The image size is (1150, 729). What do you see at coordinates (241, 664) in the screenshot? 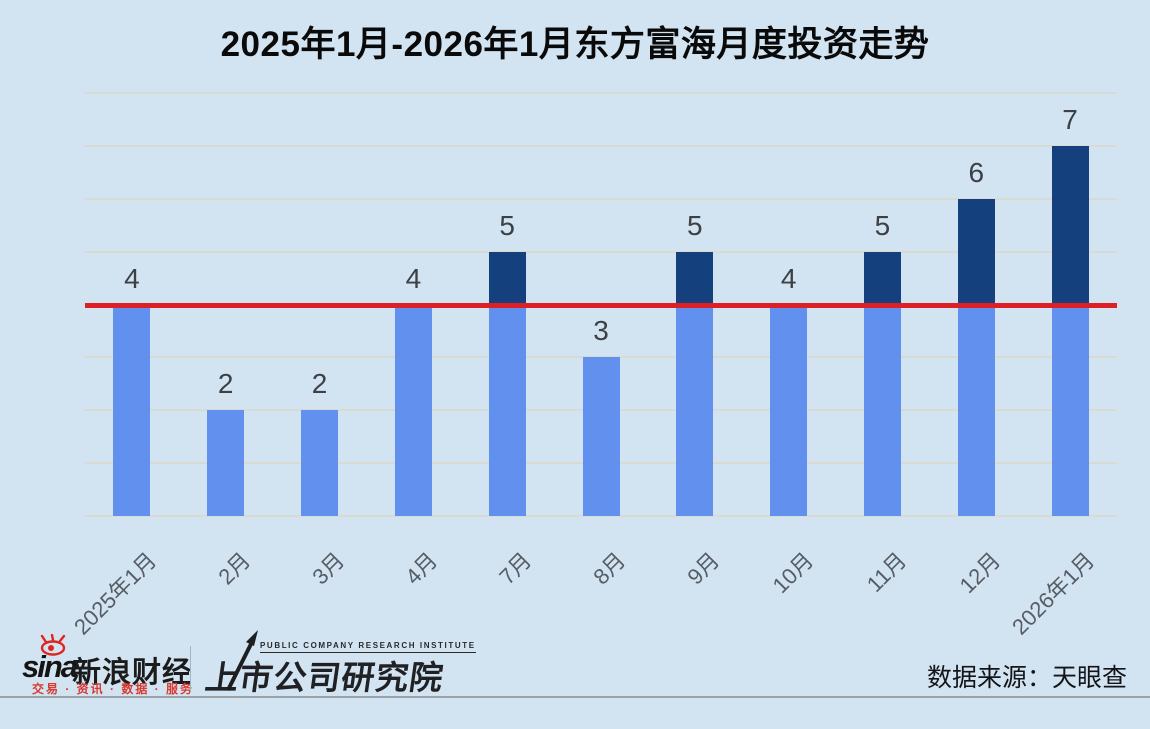
I see `trend-arrow-icon` at bounding box center [241, 664].